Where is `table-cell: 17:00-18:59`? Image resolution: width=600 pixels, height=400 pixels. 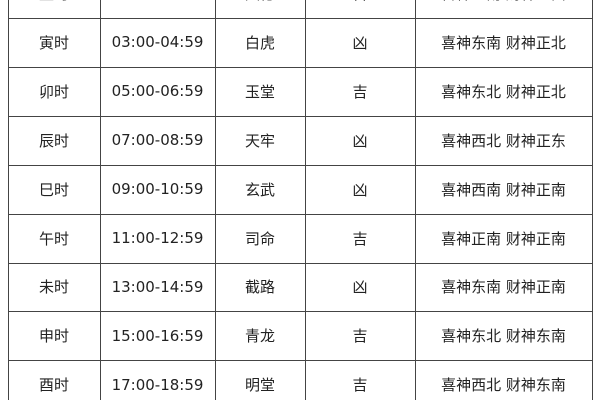 table-cell: 17:00-18:59 is located at coordinates (157, 384).